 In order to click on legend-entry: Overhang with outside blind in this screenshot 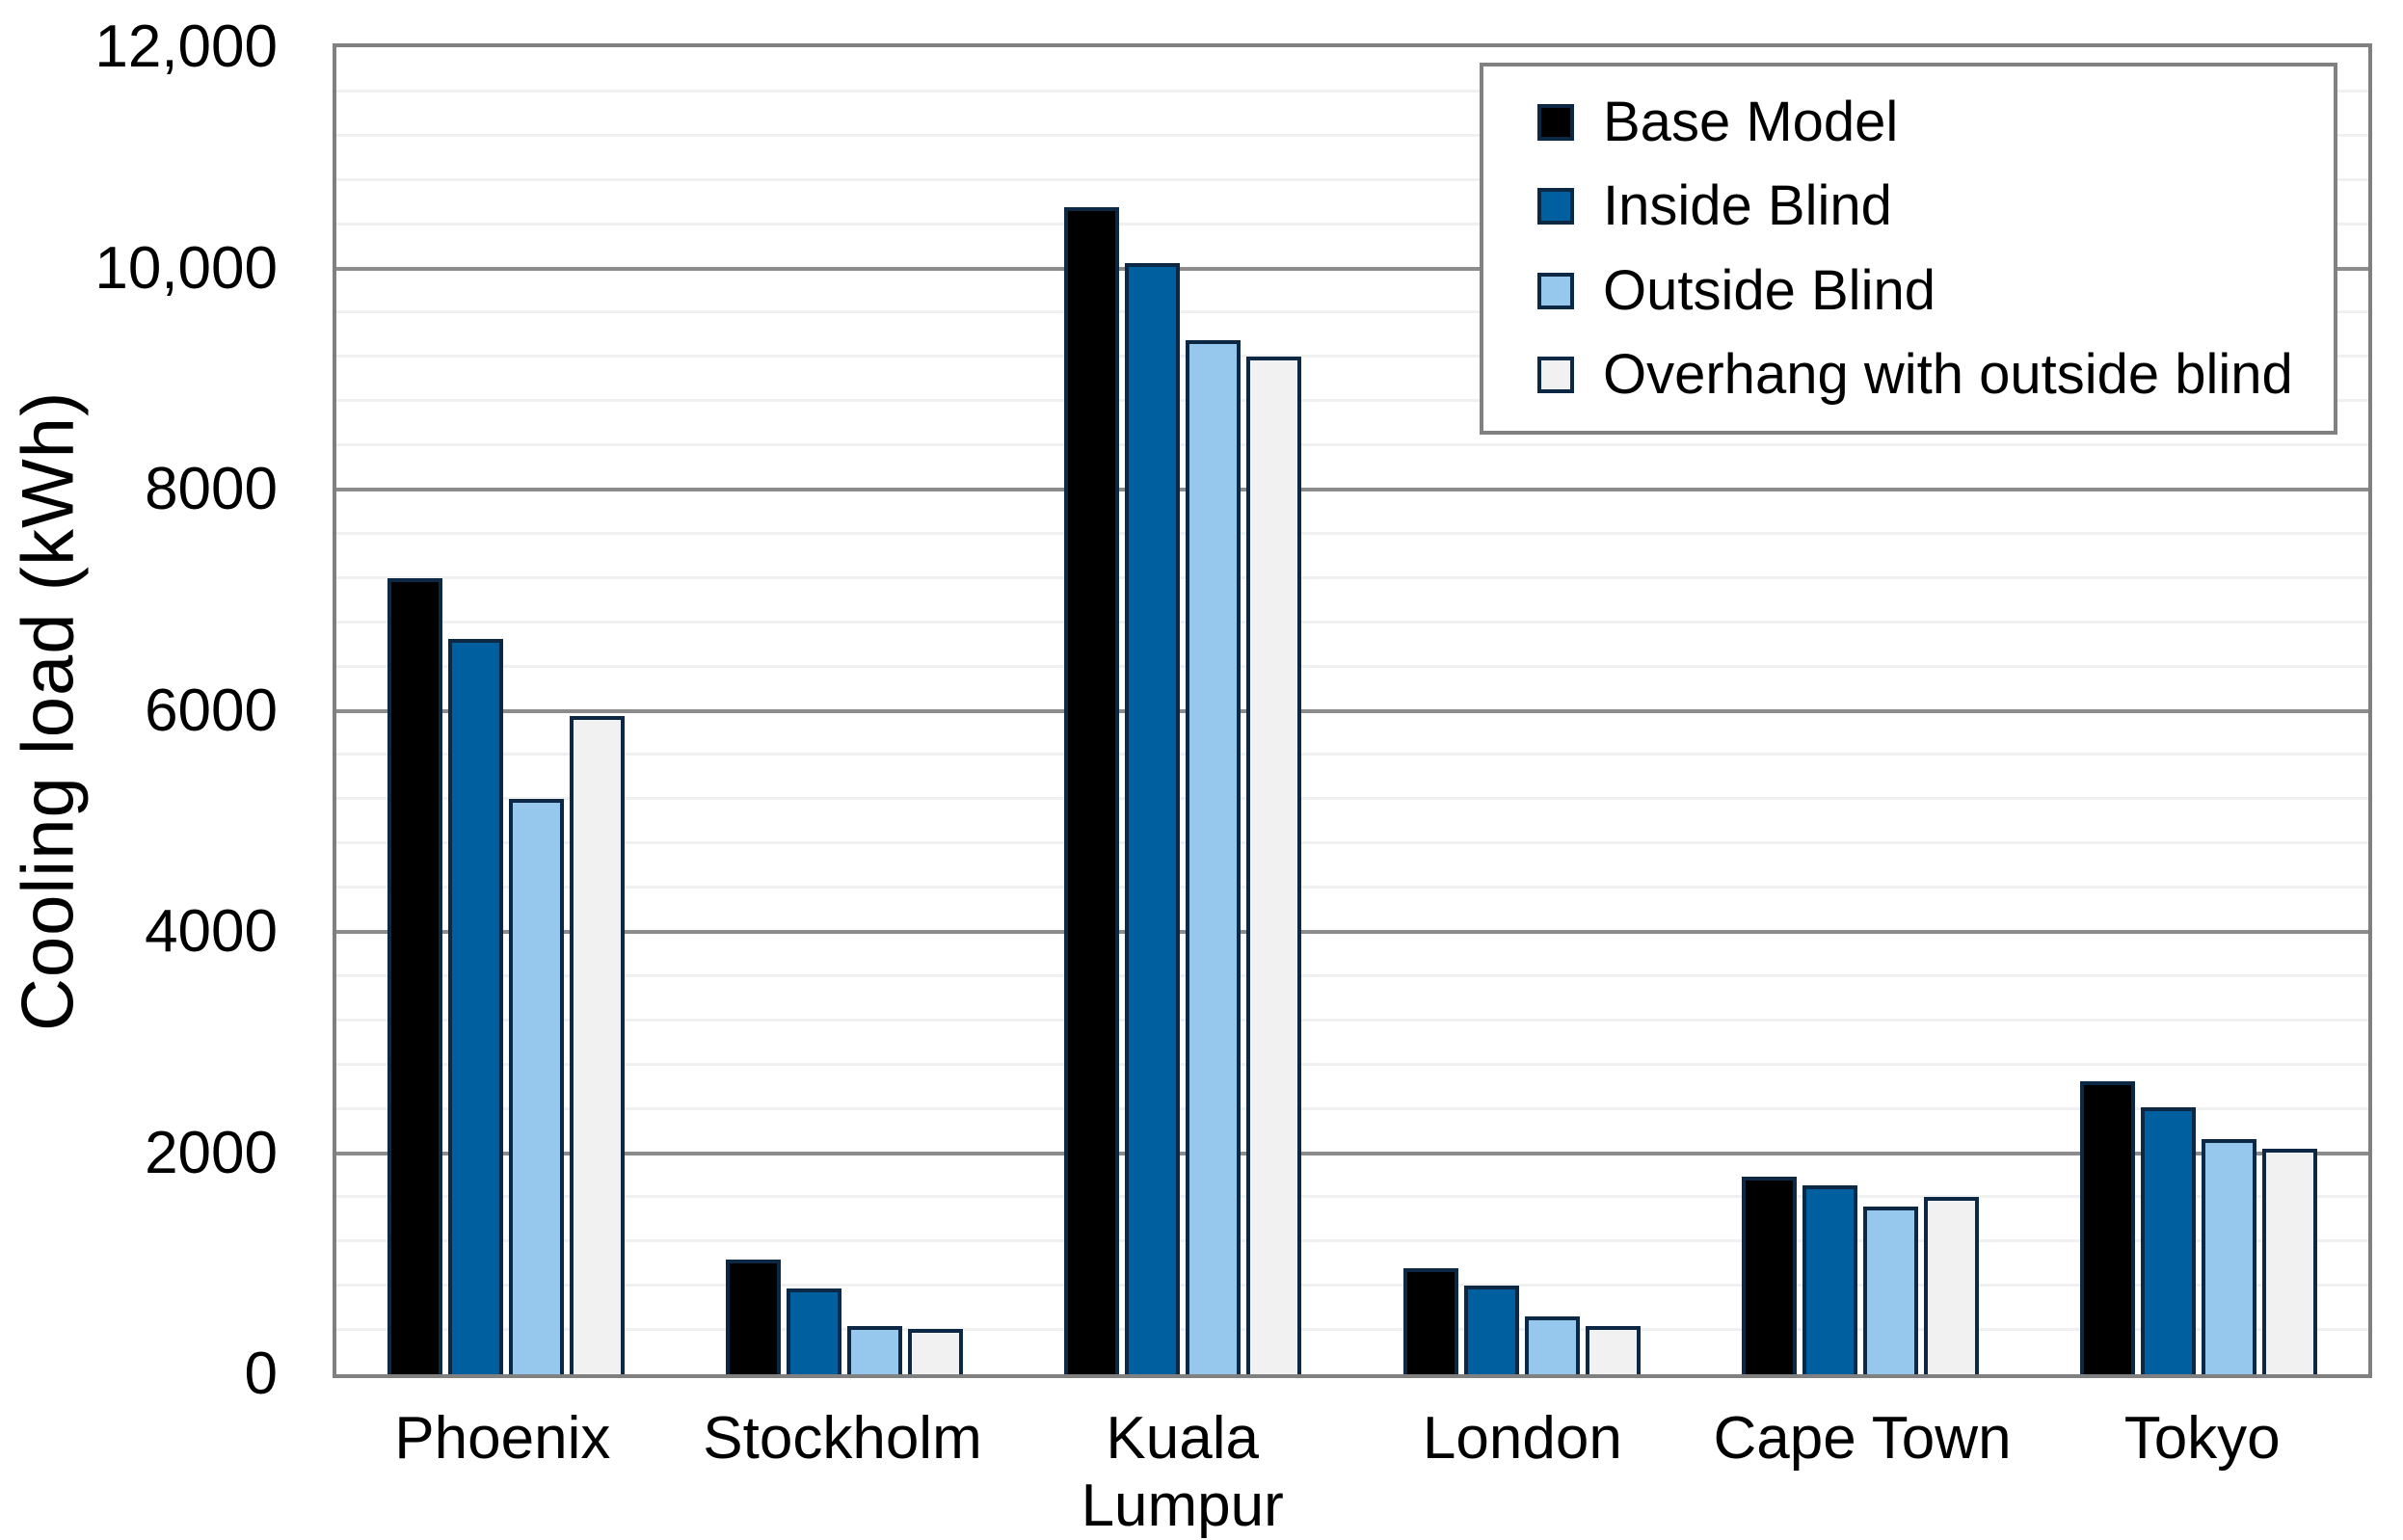, I will do `click(1936, 374)`.